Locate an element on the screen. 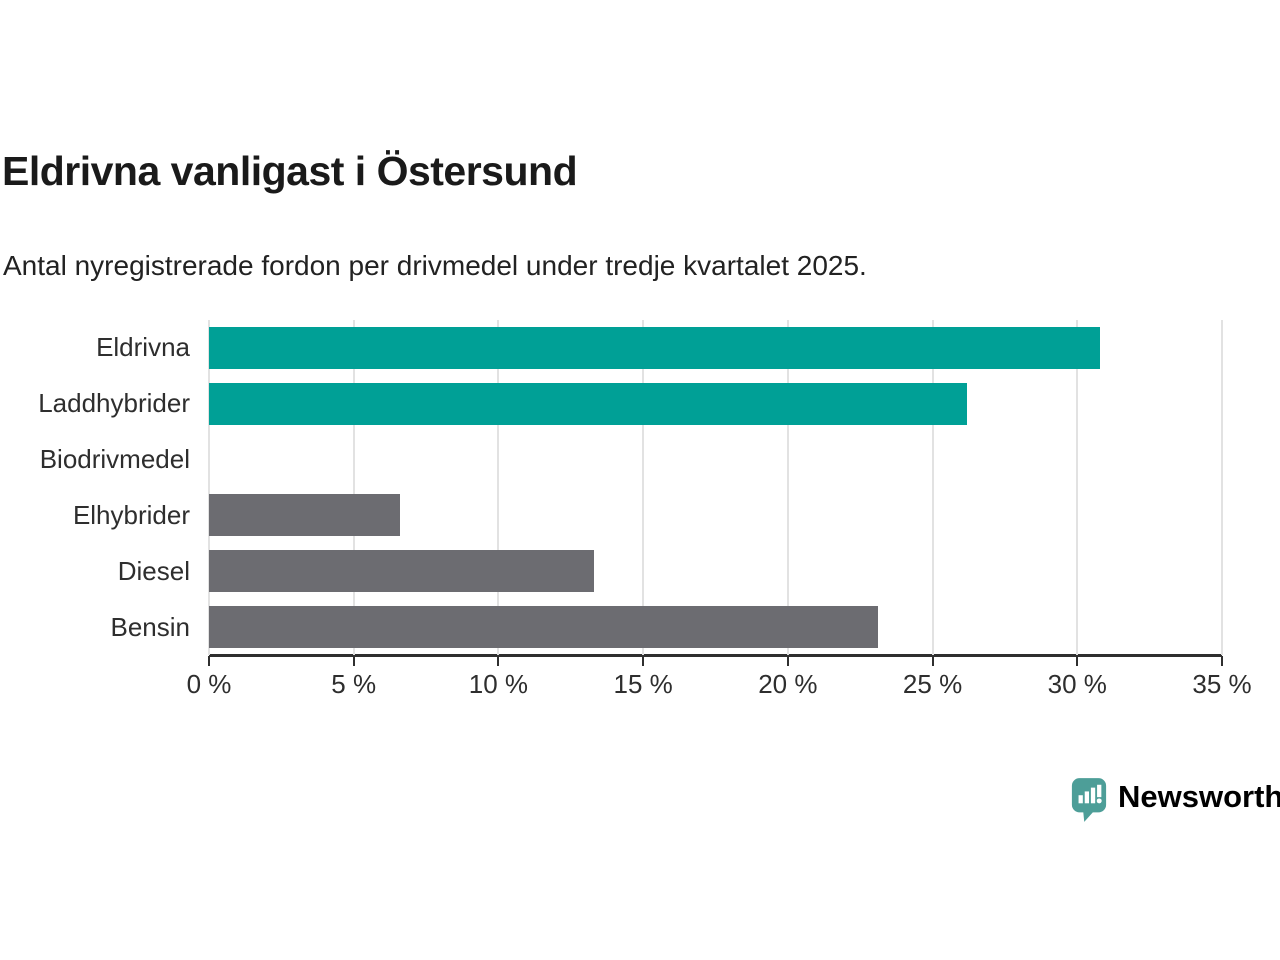 The width and height of the screenshot is (1280, 960). x-axis-tick-label: 5 % is located at coordinates (354, 684).